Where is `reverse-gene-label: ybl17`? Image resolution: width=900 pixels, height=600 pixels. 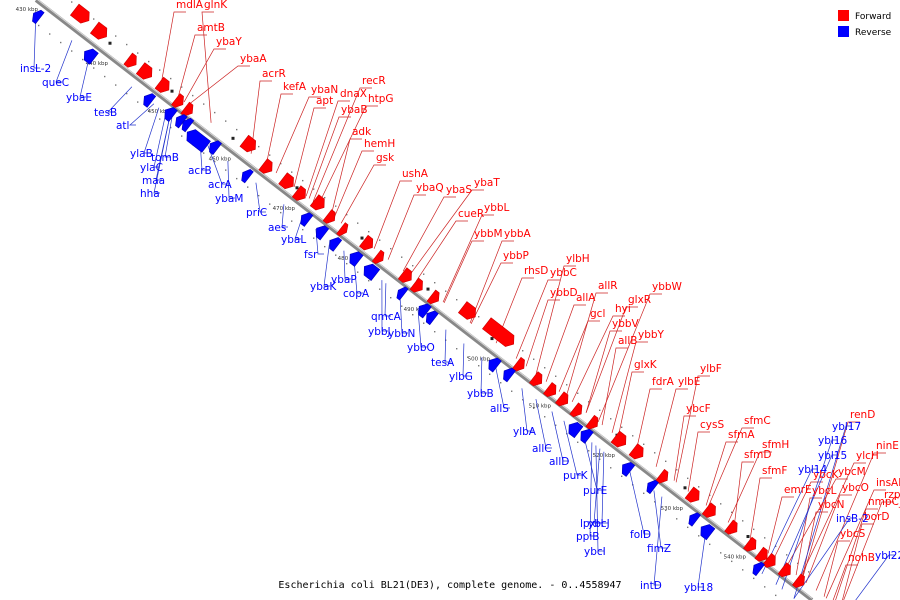 reverse-gene-label: ybl17 is located at coordinates (846, 427).